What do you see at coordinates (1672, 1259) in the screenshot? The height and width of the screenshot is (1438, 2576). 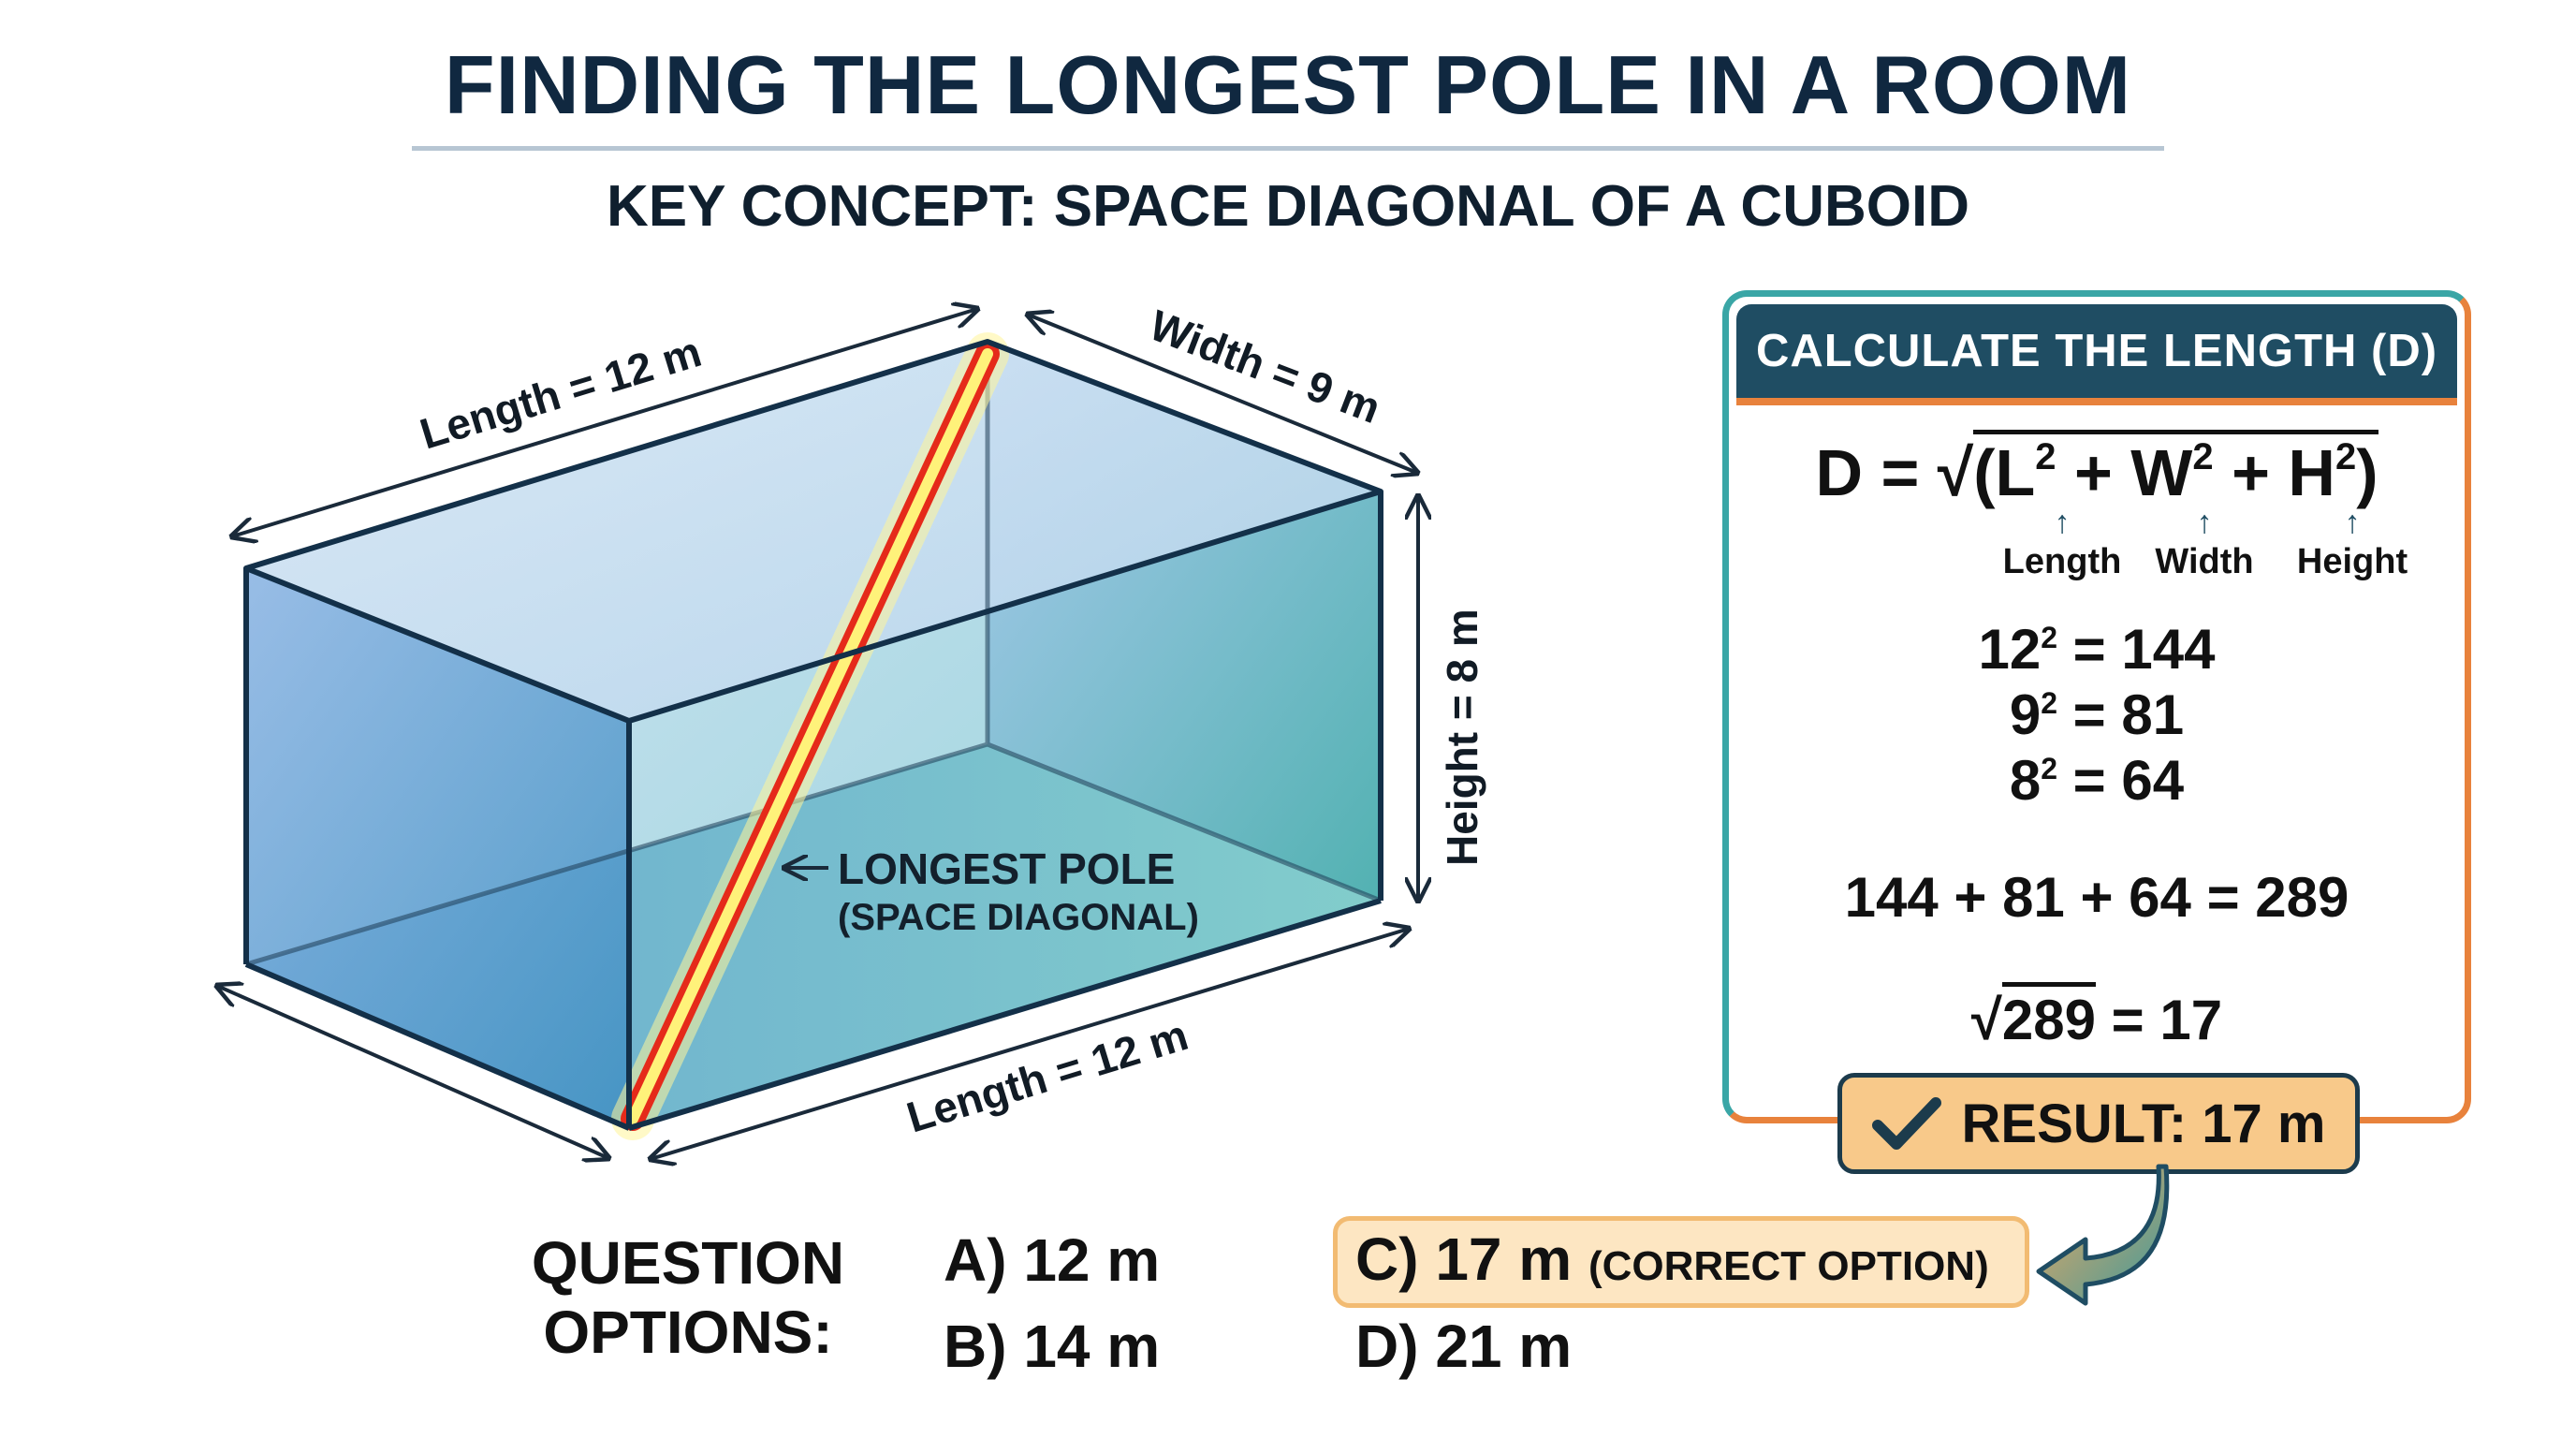 I see `option-c: C) 17 m (CORRECT OPTION)` at bounding box center [1672, 1259].